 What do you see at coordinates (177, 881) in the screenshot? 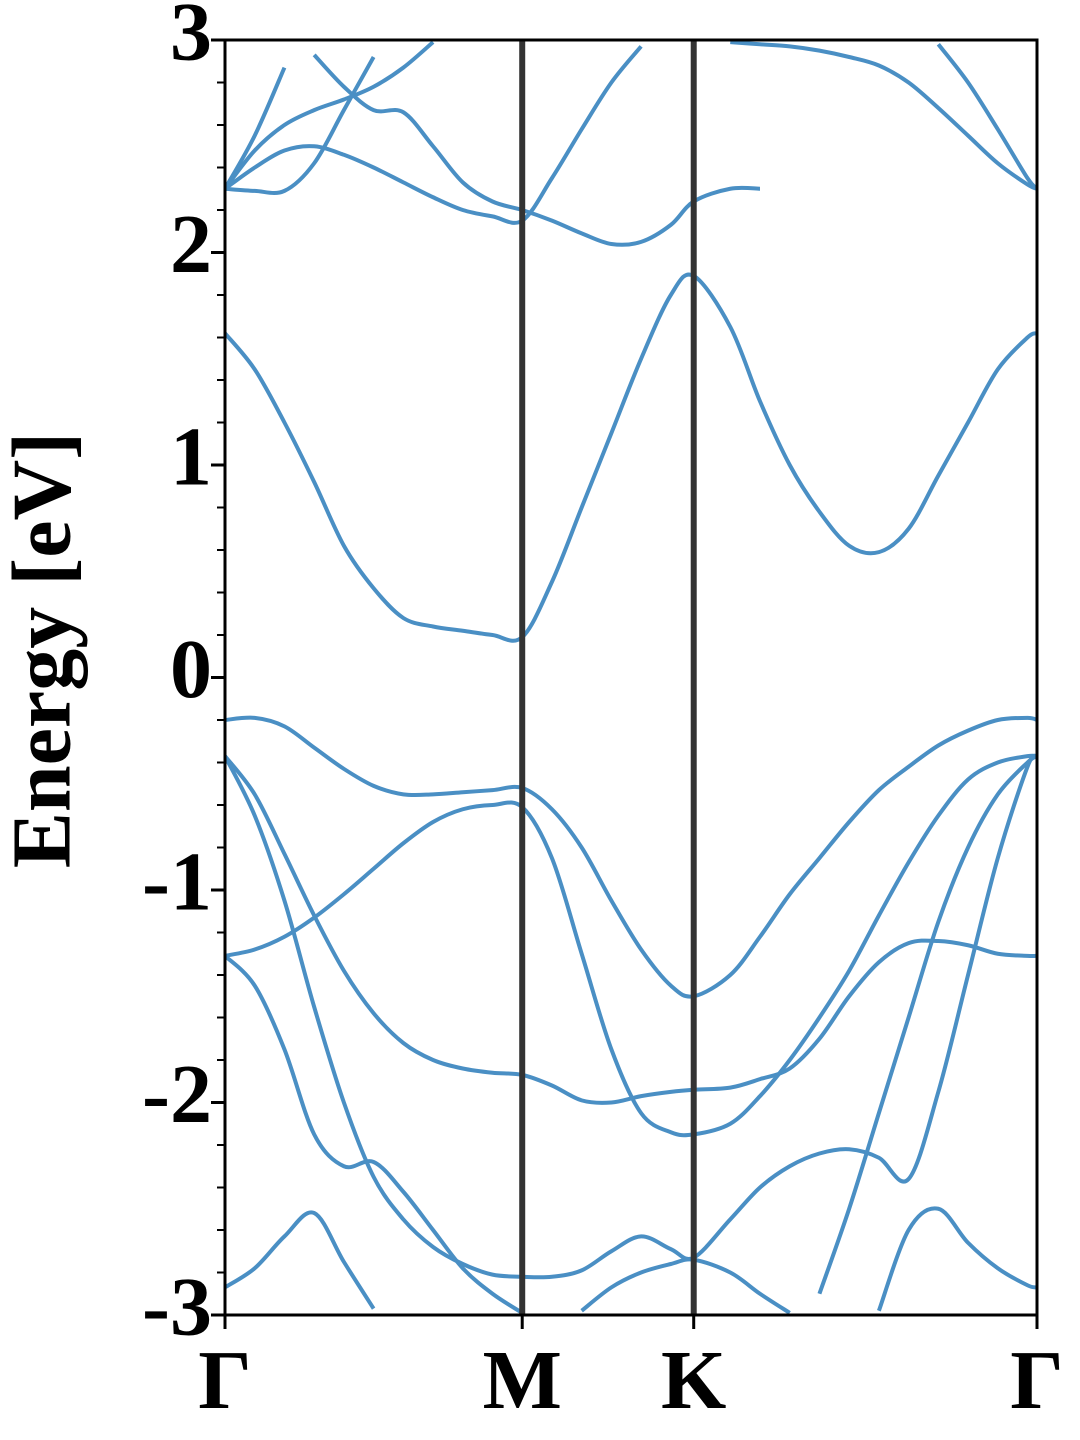
I see `y-tick-label: -1` at bounding box center [177, 881].